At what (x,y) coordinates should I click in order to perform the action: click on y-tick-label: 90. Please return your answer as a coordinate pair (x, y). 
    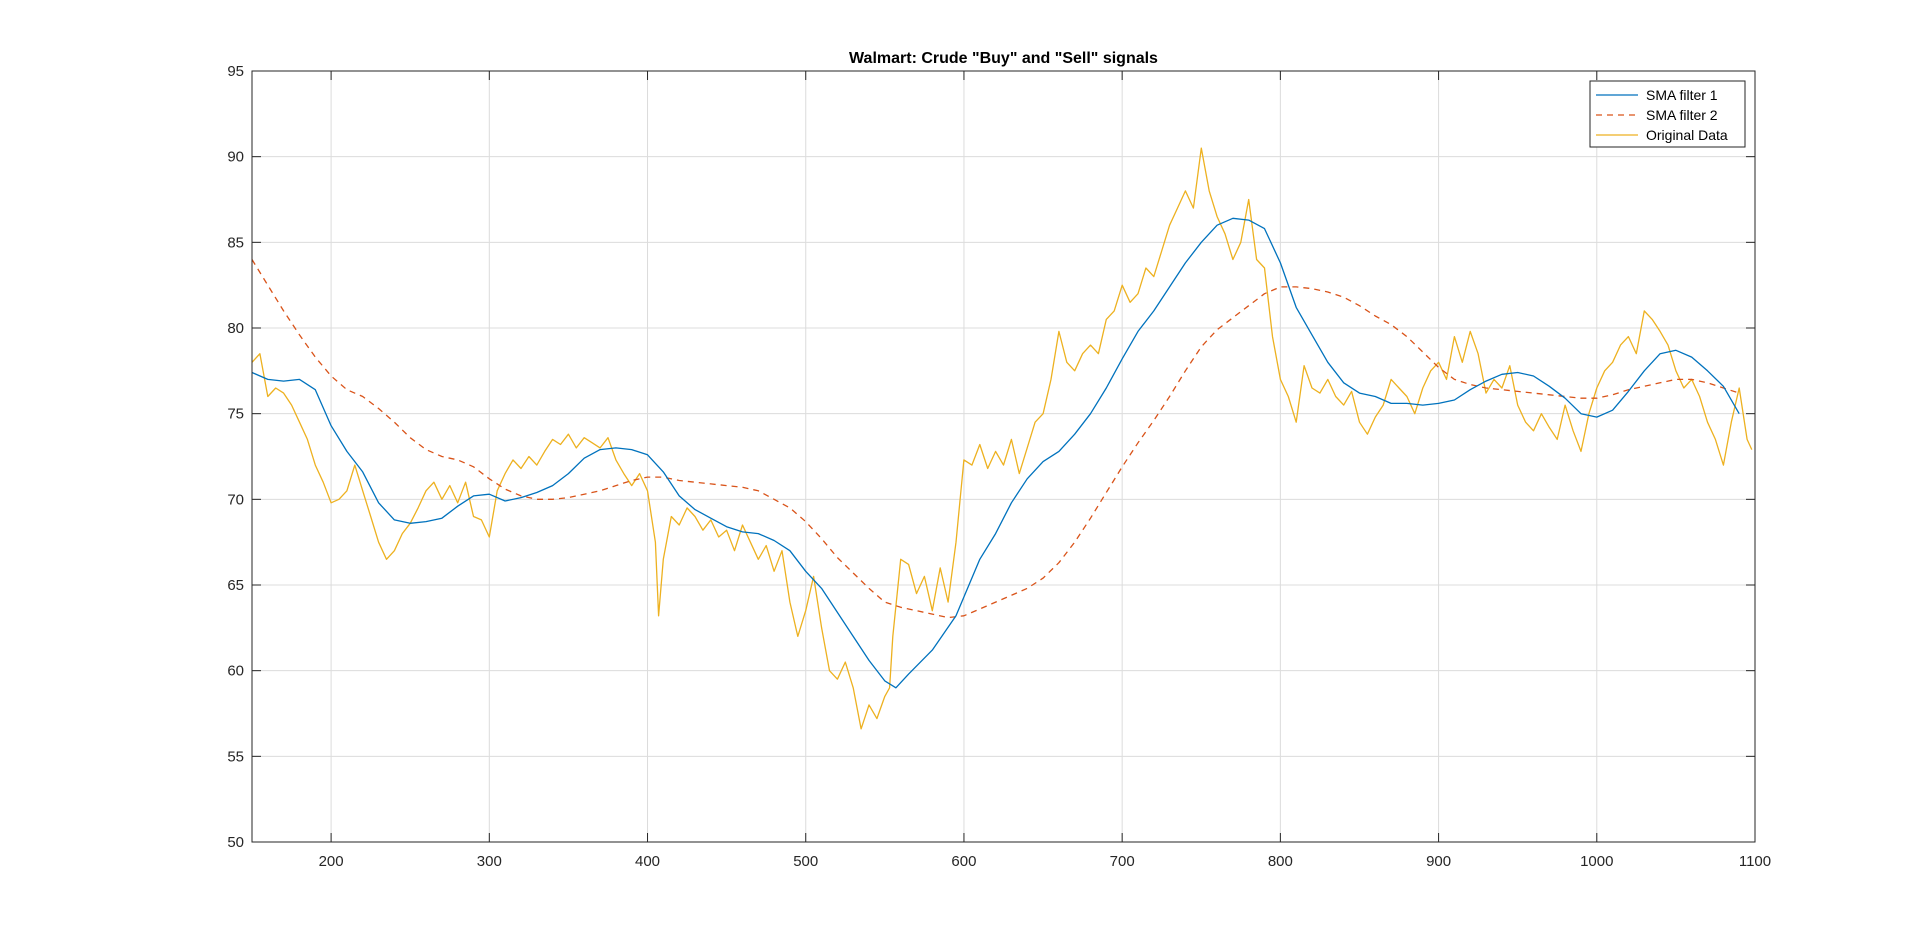
    Looking at the image, I should click on (235, 157).